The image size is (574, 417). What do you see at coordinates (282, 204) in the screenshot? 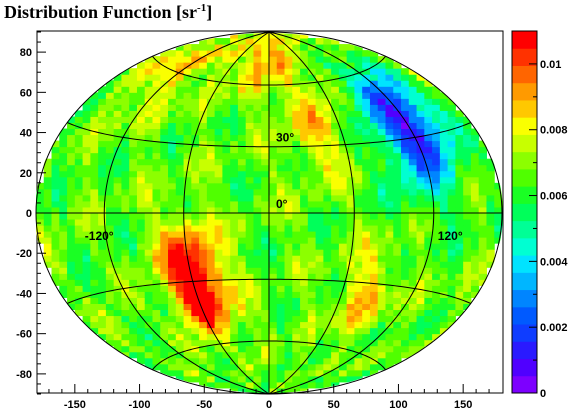
I see `graticule-label: 0°` at bounding box center [282, 204].